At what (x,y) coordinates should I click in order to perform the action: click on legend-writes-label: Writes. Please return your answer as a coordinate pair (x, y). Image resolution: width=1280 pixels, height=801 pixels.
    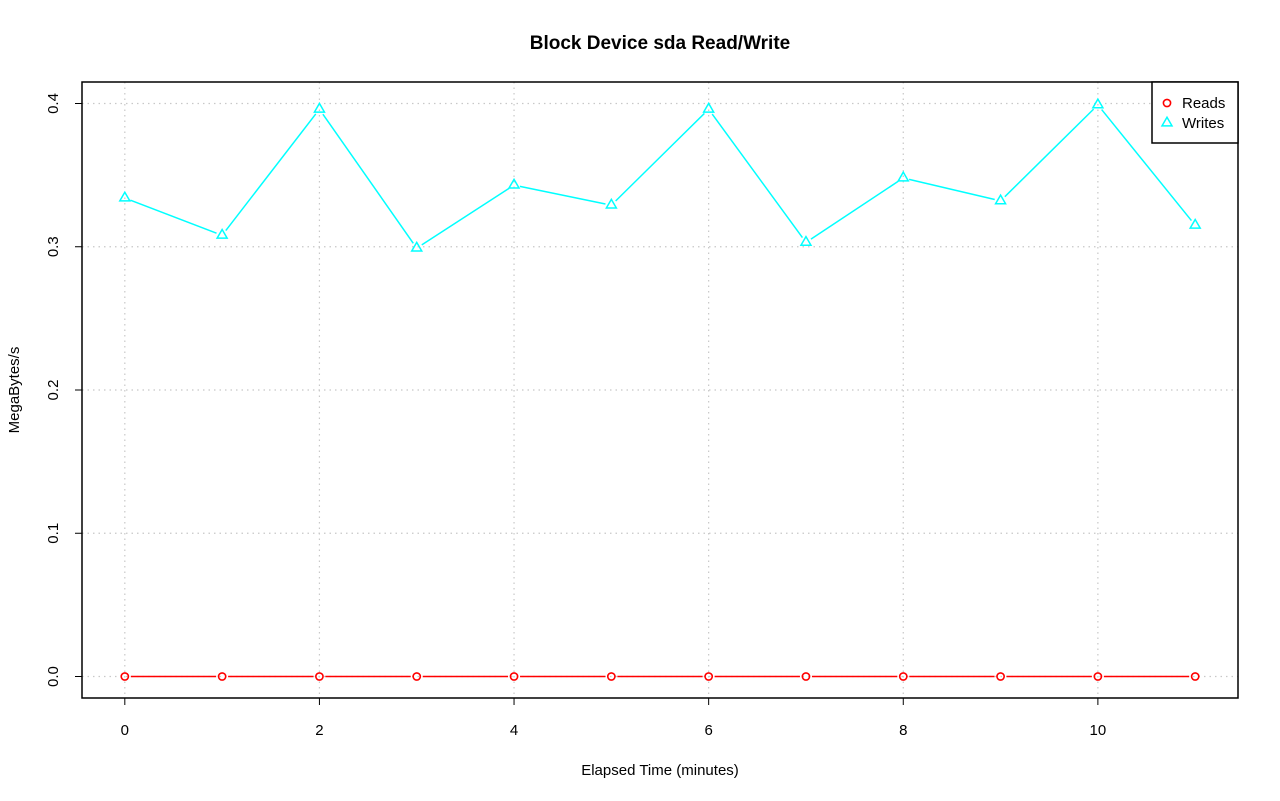
    Looking at the image, I should click on (1203, 123).